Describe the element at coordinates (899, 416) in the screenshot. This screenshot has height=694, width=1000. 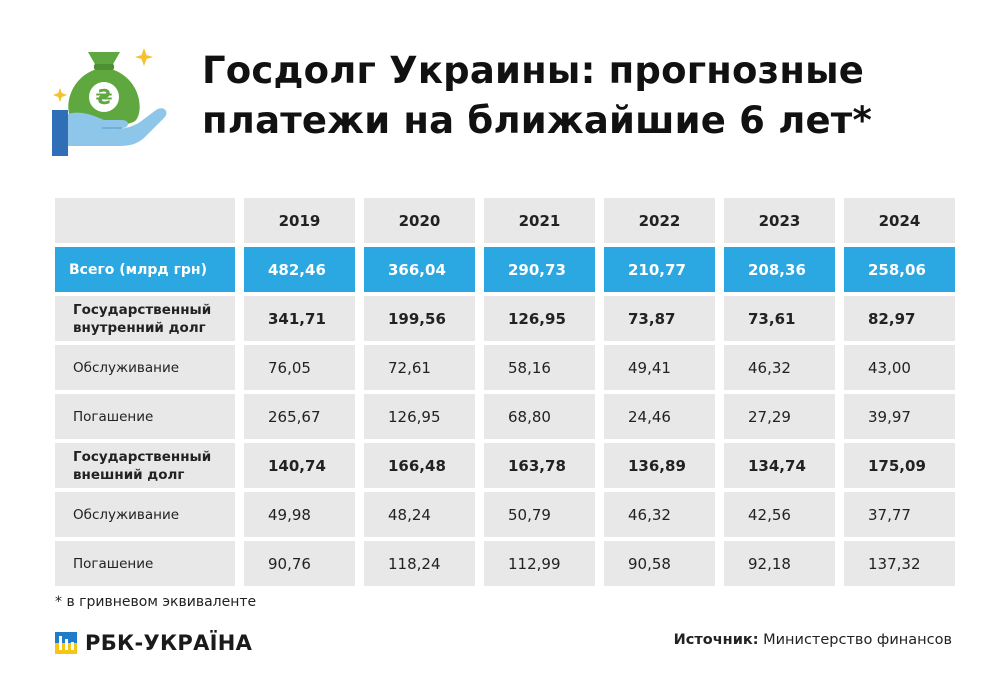
I see `value-cell: 39,97` at that location.